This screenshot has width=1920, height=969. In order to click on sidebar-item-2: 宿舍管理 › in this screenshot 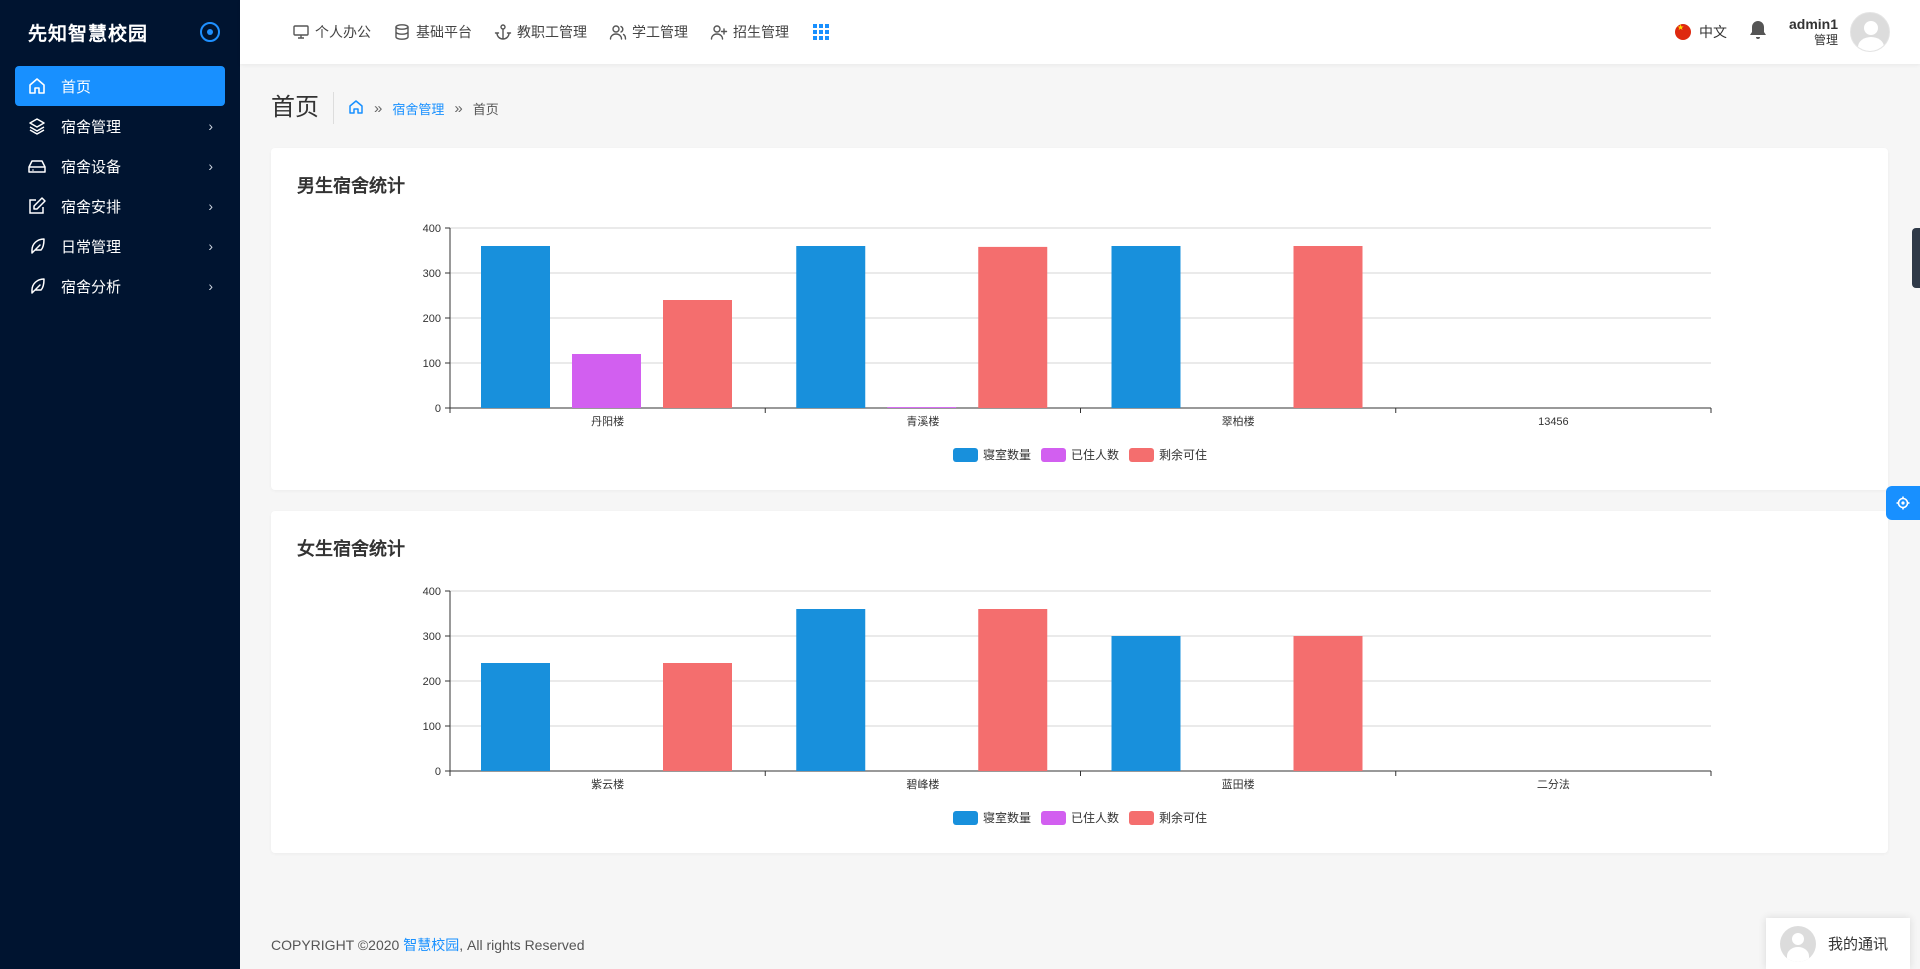, I will do `click(120, 126)`.